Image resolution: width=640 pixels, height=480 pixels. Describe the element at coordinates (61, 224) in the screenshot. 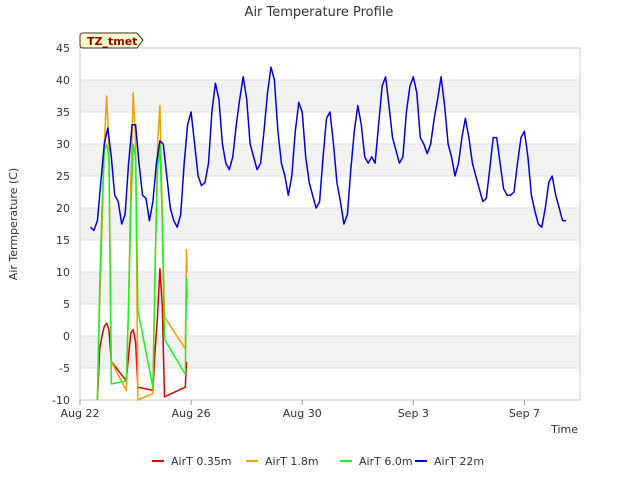

I see `y-axis-ticks: -10 -5 0 5 10 15 20 25 30 35 40 45` at that location.